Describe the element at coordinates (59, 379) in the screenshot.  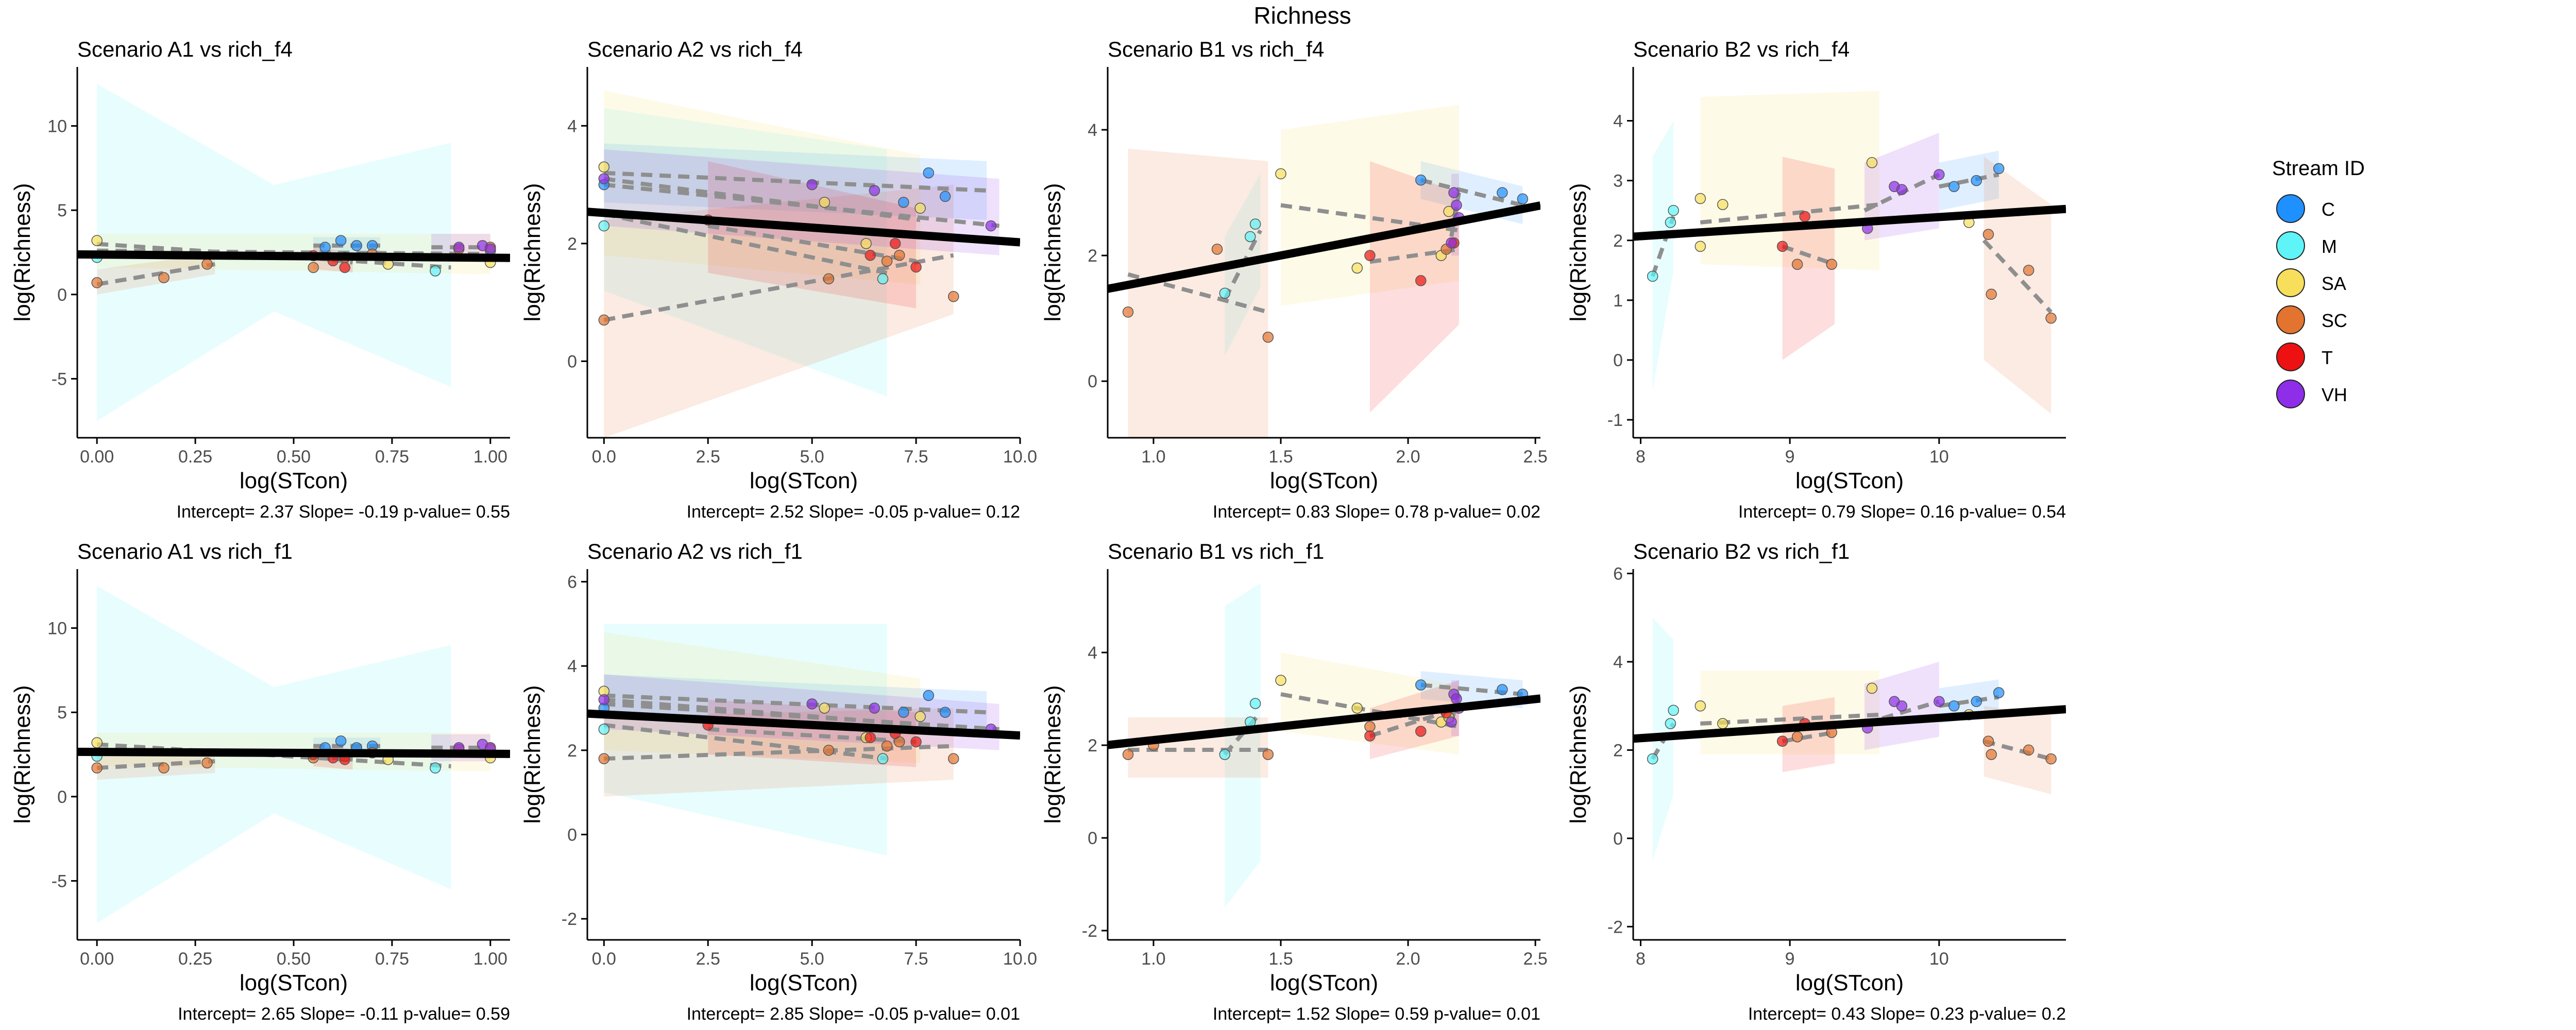
I see `y-tick-label: -5` at that location.